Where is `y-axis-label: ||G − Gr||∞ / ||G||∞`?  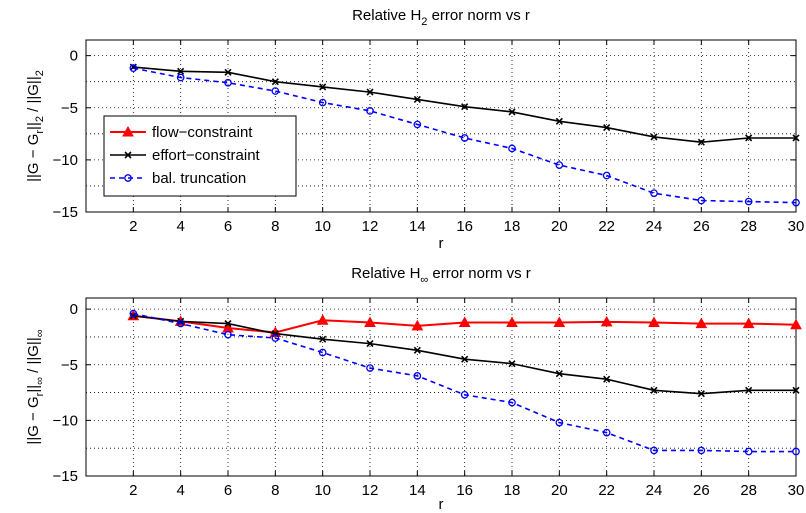 y-axis-label: ||G − Gr||∞ / ||G||∞ is located at coordinates (35, 386).